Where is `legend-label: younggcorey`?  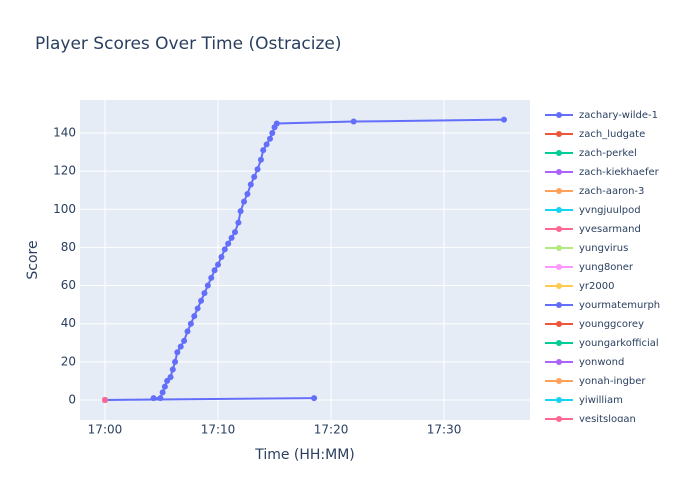 legend-label: younggcorey is located at coordinates (611, 324).